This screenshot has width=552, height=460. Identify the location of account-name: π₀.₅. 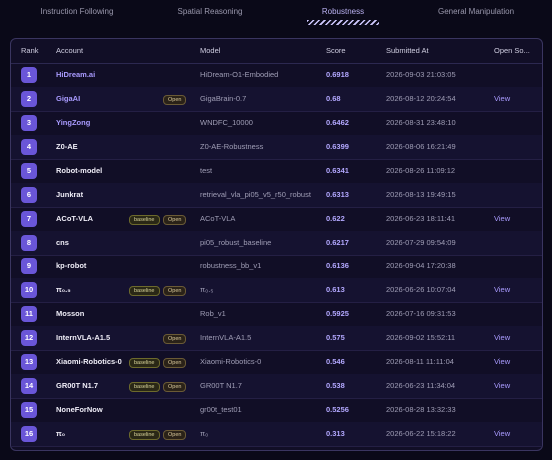
(63, 290).